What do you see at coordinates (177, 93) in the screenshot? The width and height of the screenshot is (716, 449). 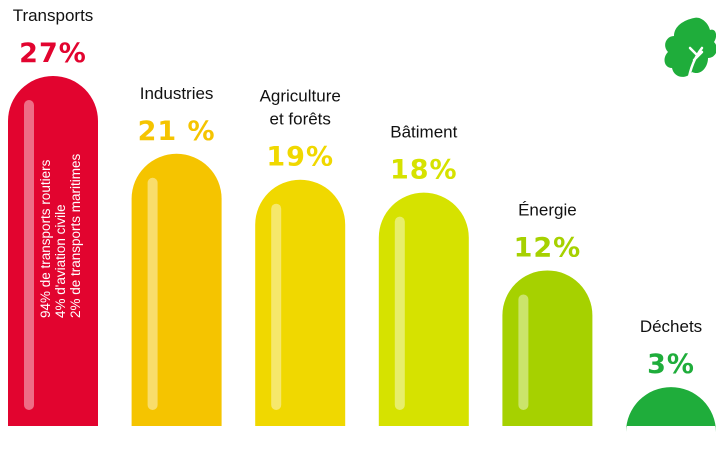 I see `category-label-industries: Industries` at bounding box center [177, 93].